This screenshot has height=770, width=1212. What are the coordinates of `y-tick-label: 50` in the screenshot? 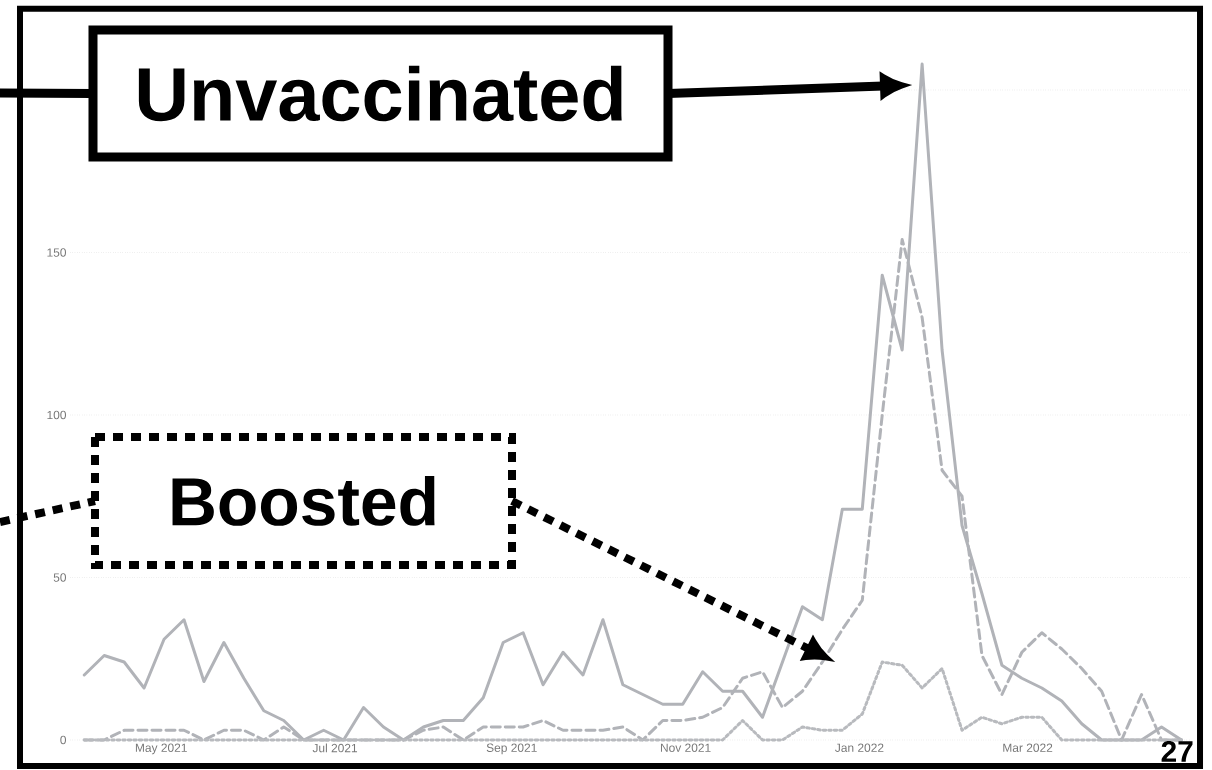 It's located at (60, 577).